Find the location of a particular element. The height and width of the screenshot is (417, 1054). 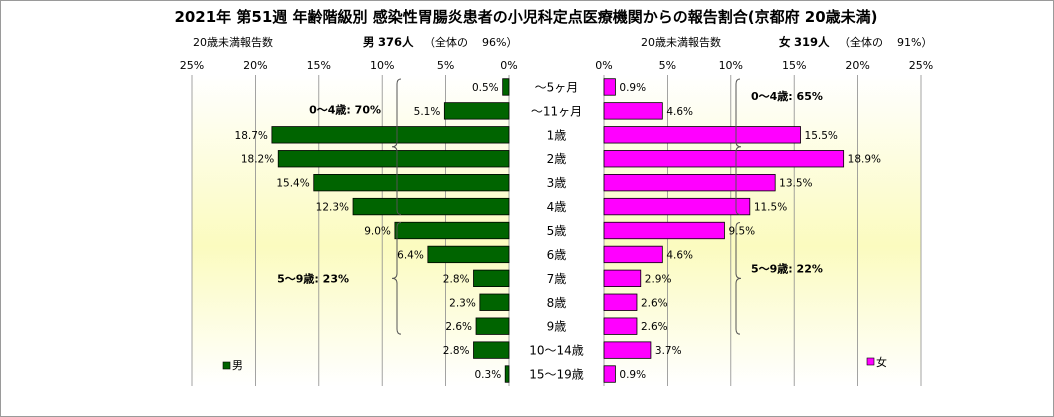

category-label: ～11ヶ月 is located at coordinates (556, 111).